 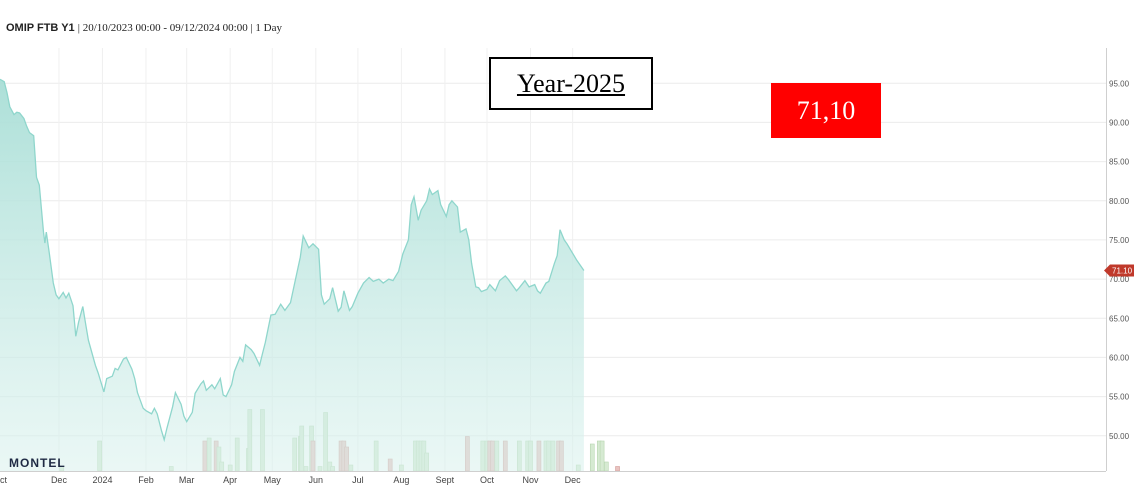 What do you see at coordinates (487, 480) in the screenshot?
I see `x-tick-label: Oct` at bounding box center [487, 480].